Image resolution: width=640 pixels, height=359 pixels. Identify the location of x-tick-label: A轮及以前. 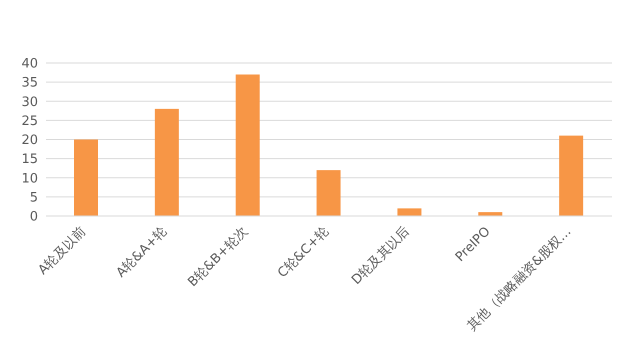
(63, 251).